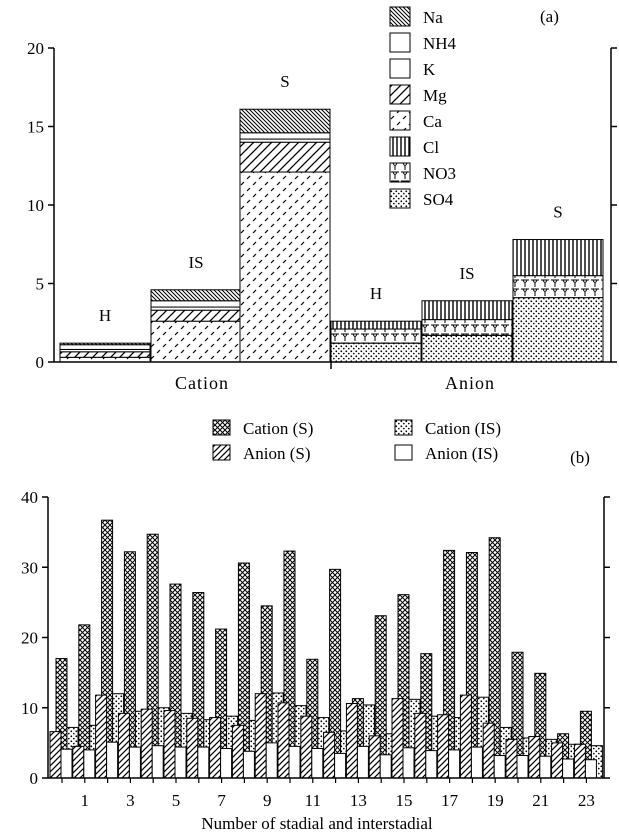  I want to click on bar-category-label: IS, so click(195, 262).